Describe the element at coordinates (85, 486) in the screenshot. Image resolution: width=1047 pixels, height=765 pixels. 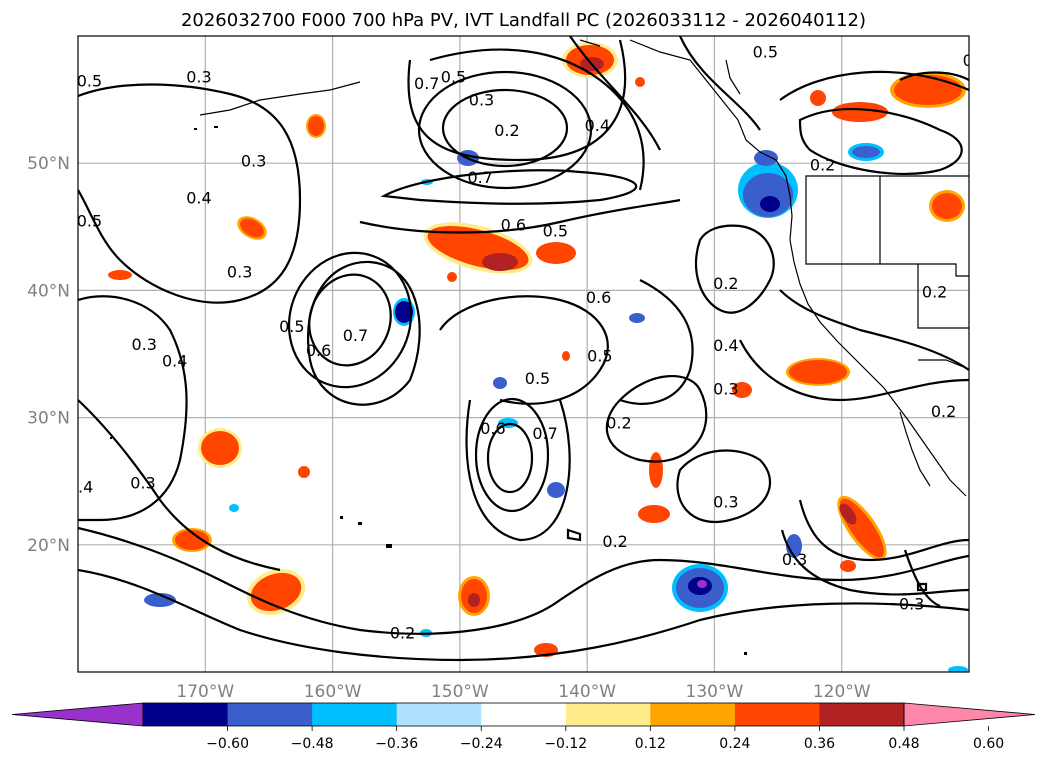
I see `contour-label: .4` at that location.